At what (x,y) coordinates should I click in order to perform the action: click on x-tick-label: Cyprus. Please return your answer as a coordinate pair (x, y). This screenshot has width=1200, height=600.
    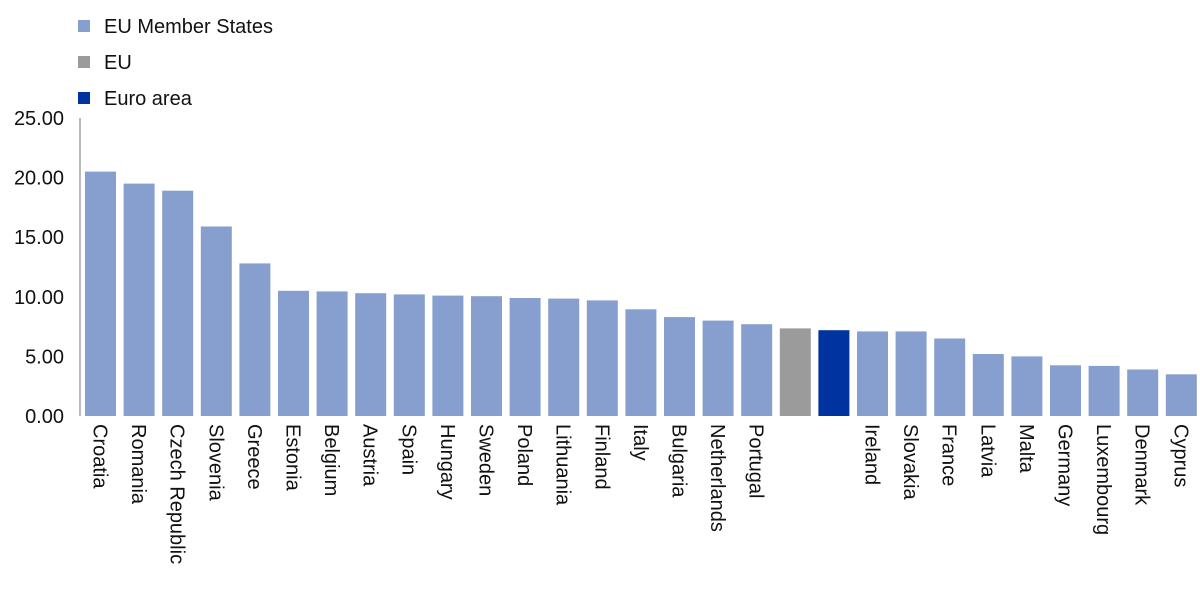
    Looking at the image, I should click on (1180, 455).